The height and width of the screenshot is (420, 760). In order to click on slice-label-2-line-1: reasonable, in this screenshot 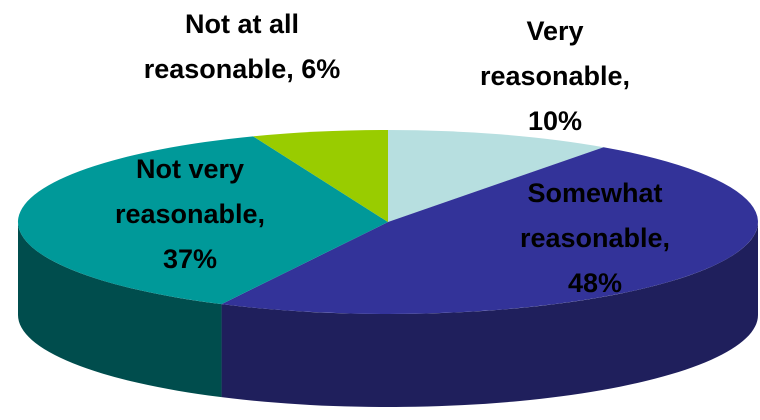, I will do `click(190, 214)`.